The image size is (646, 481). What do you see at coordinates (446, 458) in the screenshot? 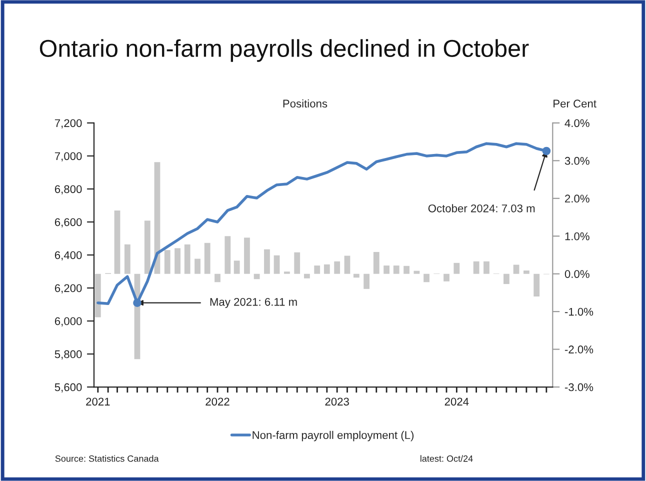
I see `text: latest: Oct/24` at bounding box center [446, 458].